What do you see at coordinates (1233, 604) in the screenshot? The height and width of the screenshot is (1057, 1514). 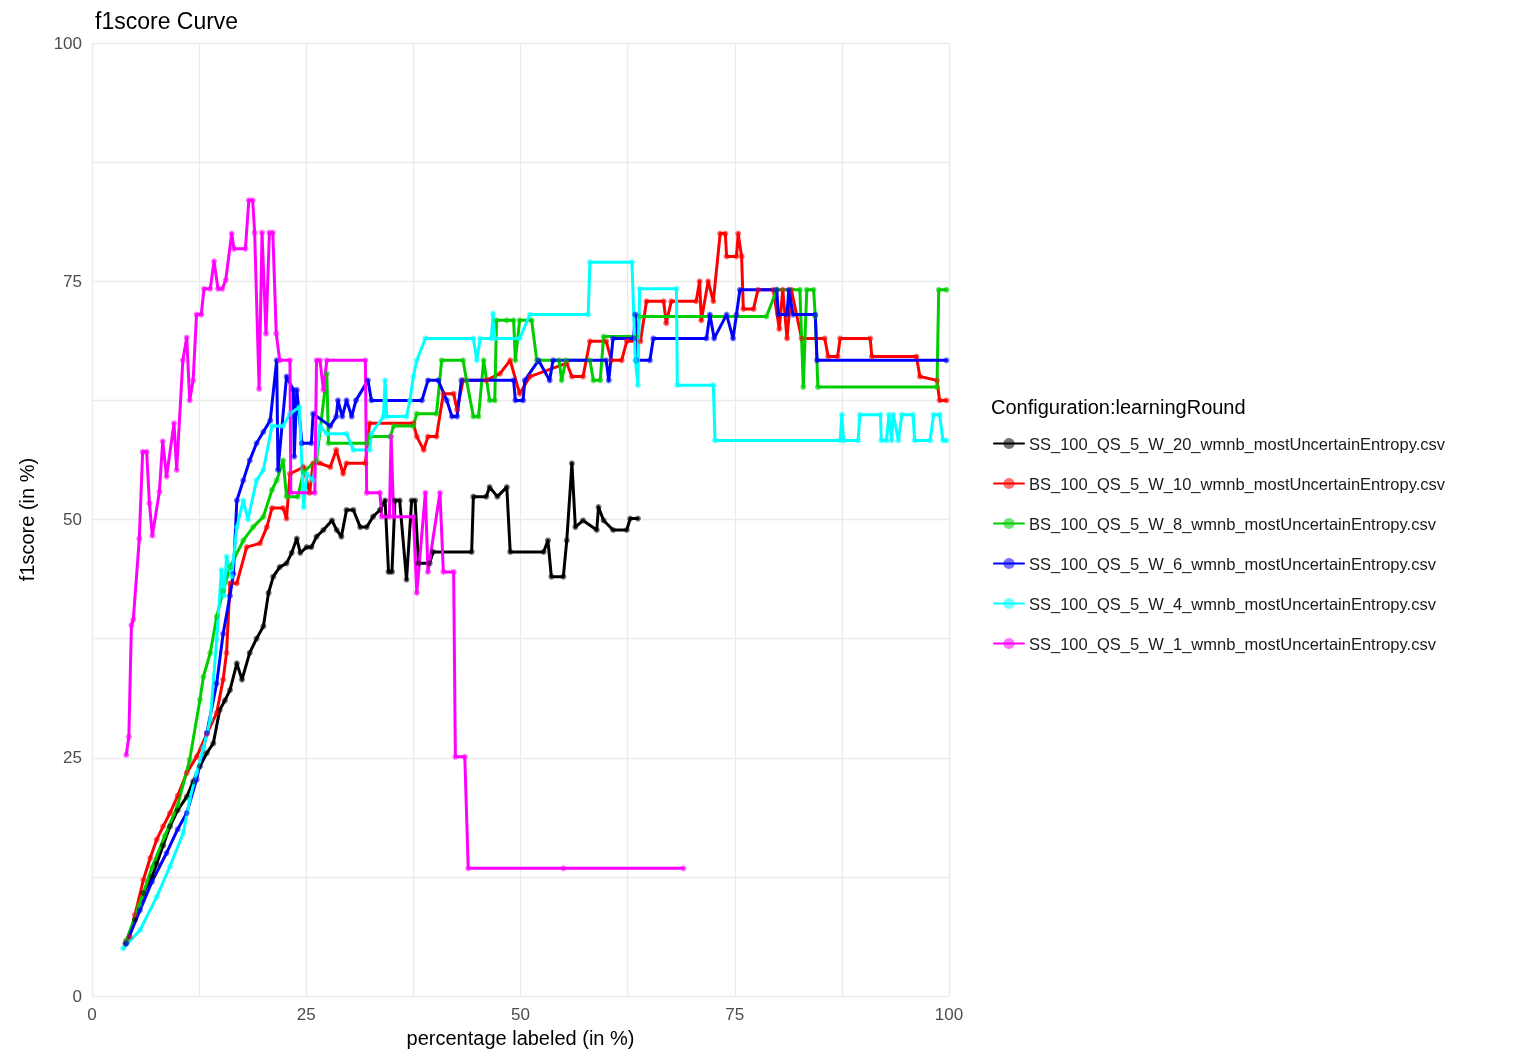 I see `legend-label: SS_100_QS_5_W_4_wmnb_mostUncertainEntropy.csv` at bounding box center [1233, 604].